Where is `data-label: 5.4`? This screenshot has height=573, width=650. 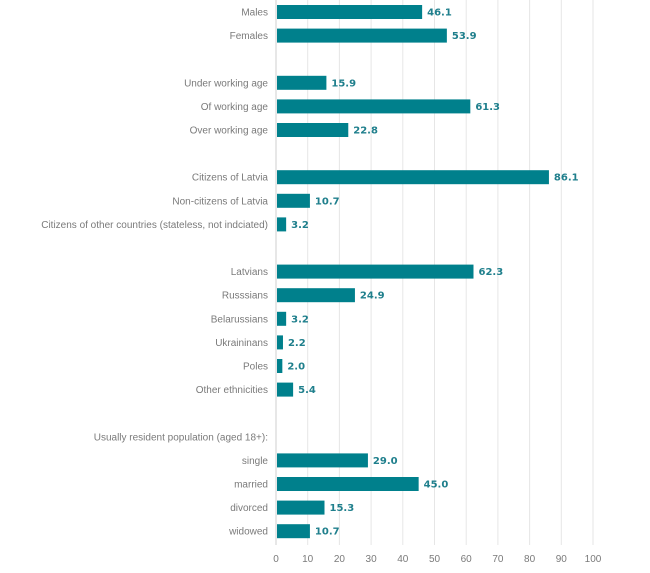
data-label: 5.4 is located at coordinates (307, 390).